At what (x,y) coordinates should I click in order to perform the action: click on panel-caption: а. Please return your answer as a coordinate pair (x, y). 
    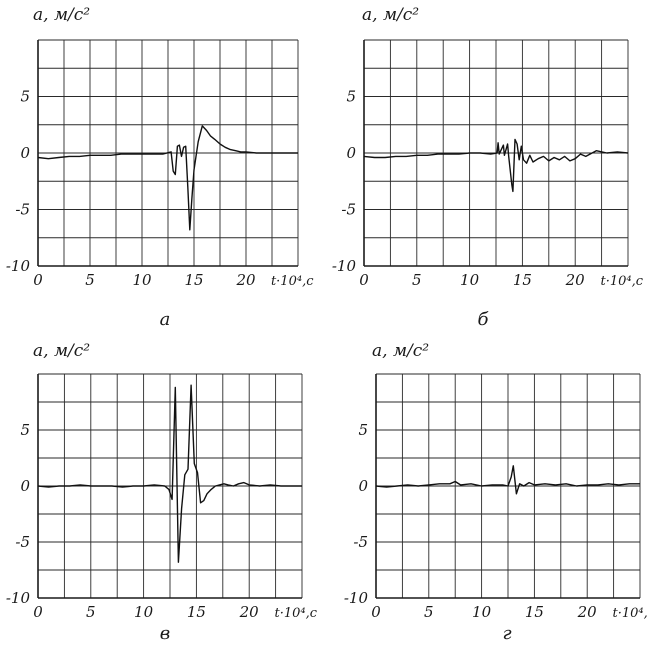
    Looking at the image, I should click on (165, 319).